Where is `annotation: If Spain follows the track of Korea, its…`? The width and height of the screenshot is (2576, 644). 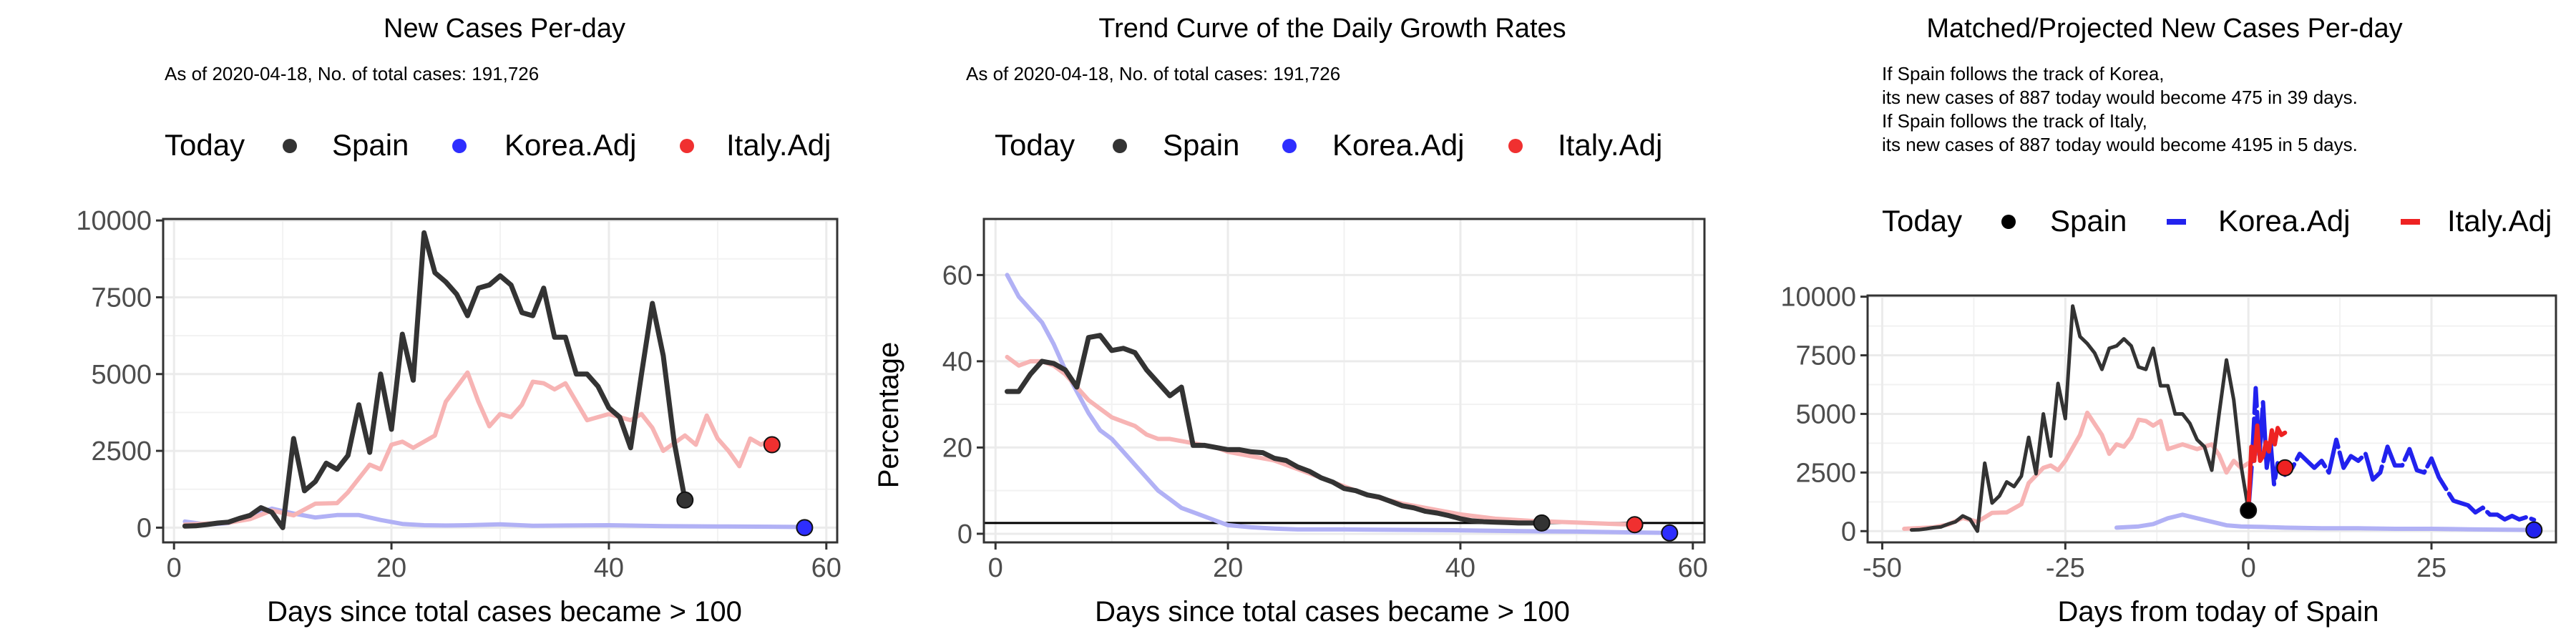 annotation: If Spain follows the track of Korea, its… is located at coordinates (2120, 109).